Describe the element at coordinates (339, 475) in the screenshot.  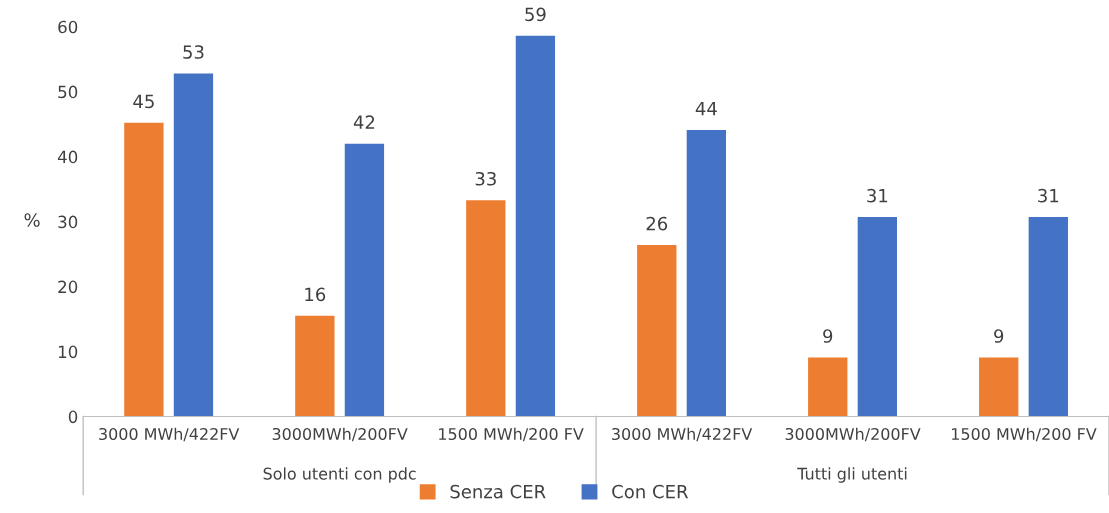
I see `text: Solo utenti con pdc` at that location.